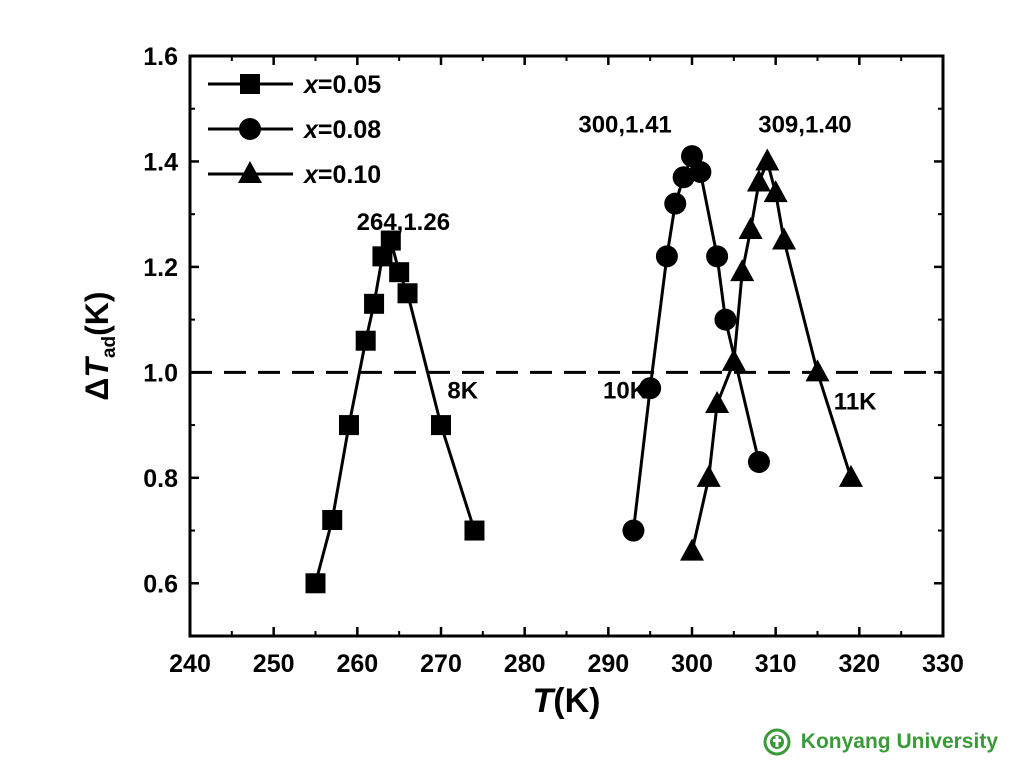 The image size is (1024, 768). Describe the element at coordinates (294, 85) in the screenshot. I see `legend-item: x=0.05` at that location.